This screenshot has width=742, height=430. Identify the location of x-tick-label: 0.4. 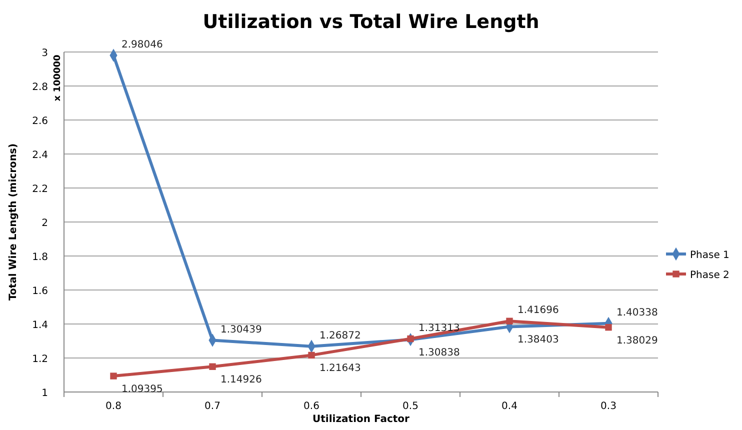
(510, 406).